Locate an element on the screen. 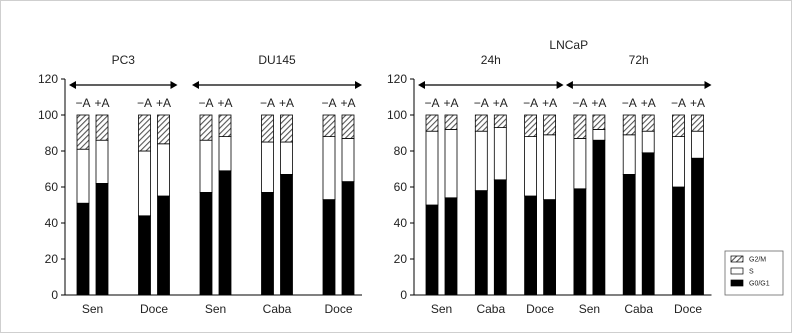  y-tick-label: 0 is located at coordinates (403, 295).